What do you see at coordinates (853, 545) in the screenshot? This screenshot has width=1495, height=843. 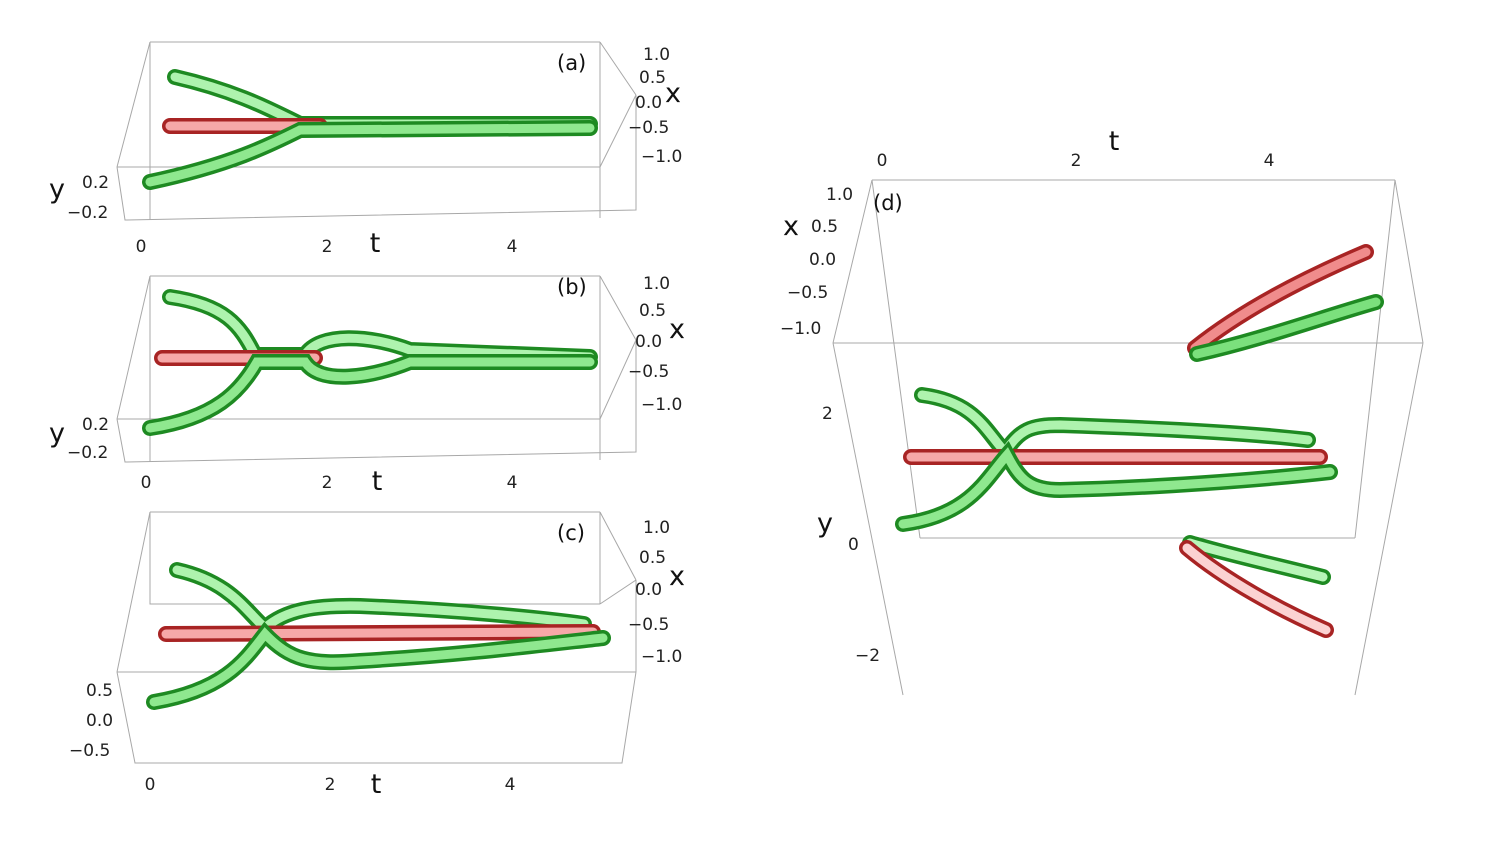 I see `y-tick-0: 0` at bounding box center [853, 545].